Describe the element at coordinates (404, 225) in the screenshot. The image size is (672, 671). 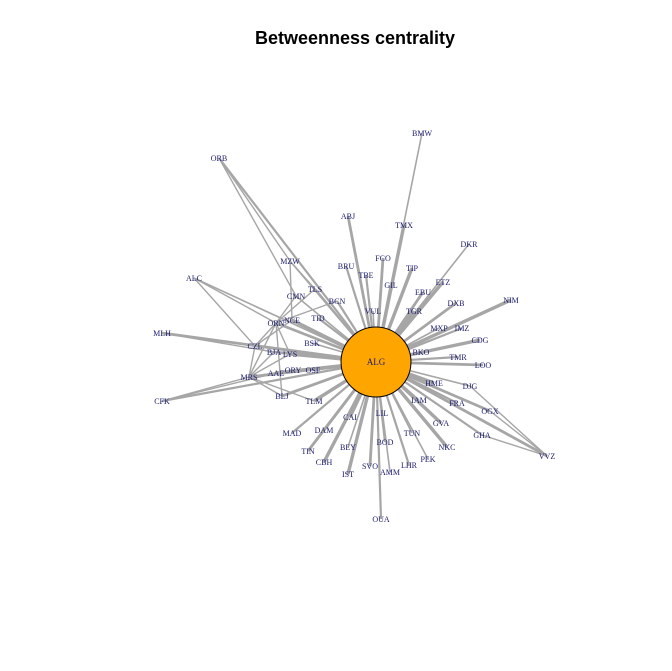
I see `node-label-tmx: TMX` at that location.